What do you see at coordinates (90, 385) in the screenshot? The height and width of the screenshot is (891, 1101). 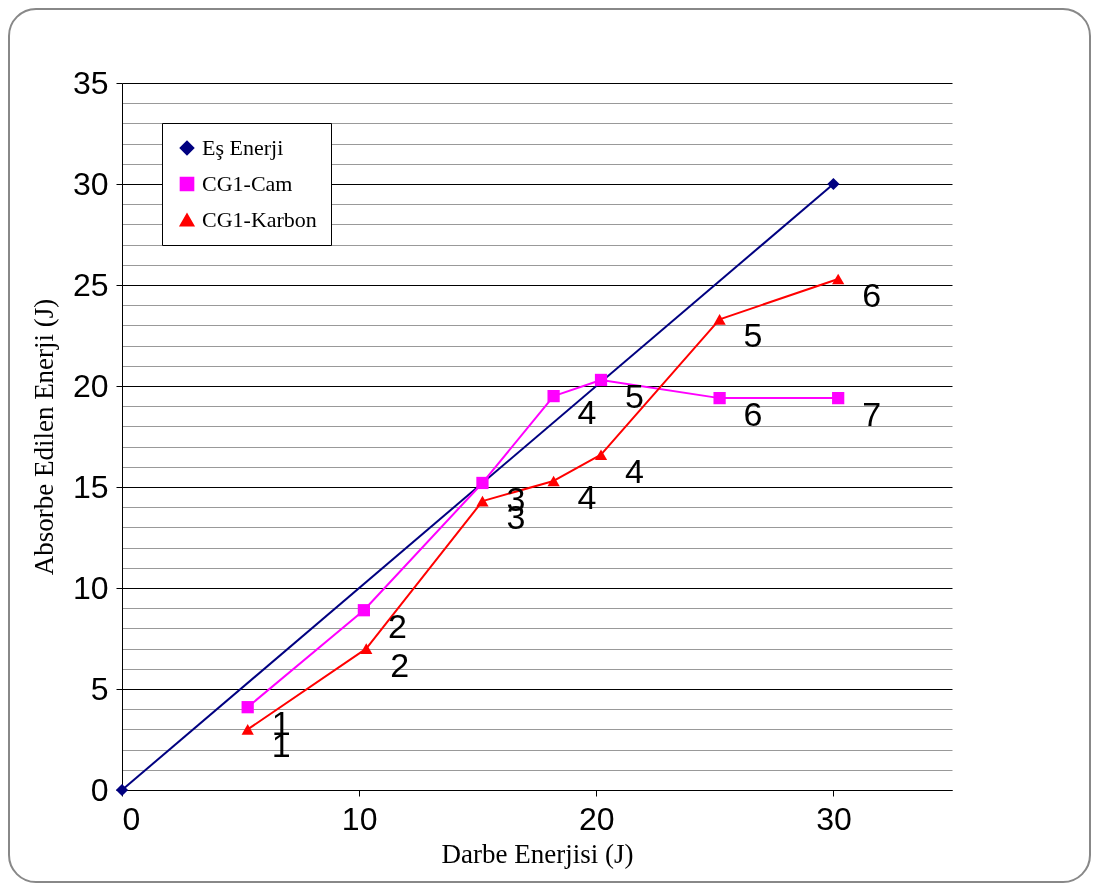 I see `y-tick-label: 20` at bounding box center [90, 385].